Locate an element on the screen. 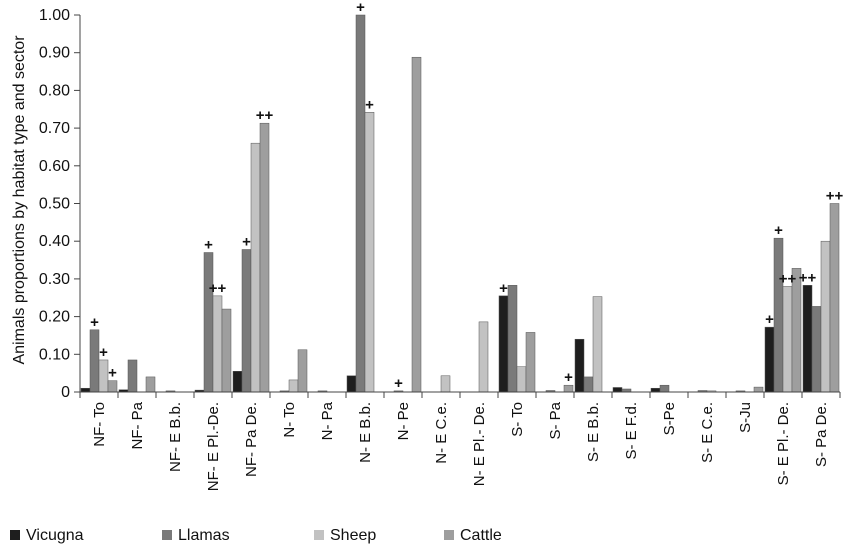 The image size is (852, 549). legend: Vicugna Llamas Sheep Cattle is located at coordinates (256, 535).